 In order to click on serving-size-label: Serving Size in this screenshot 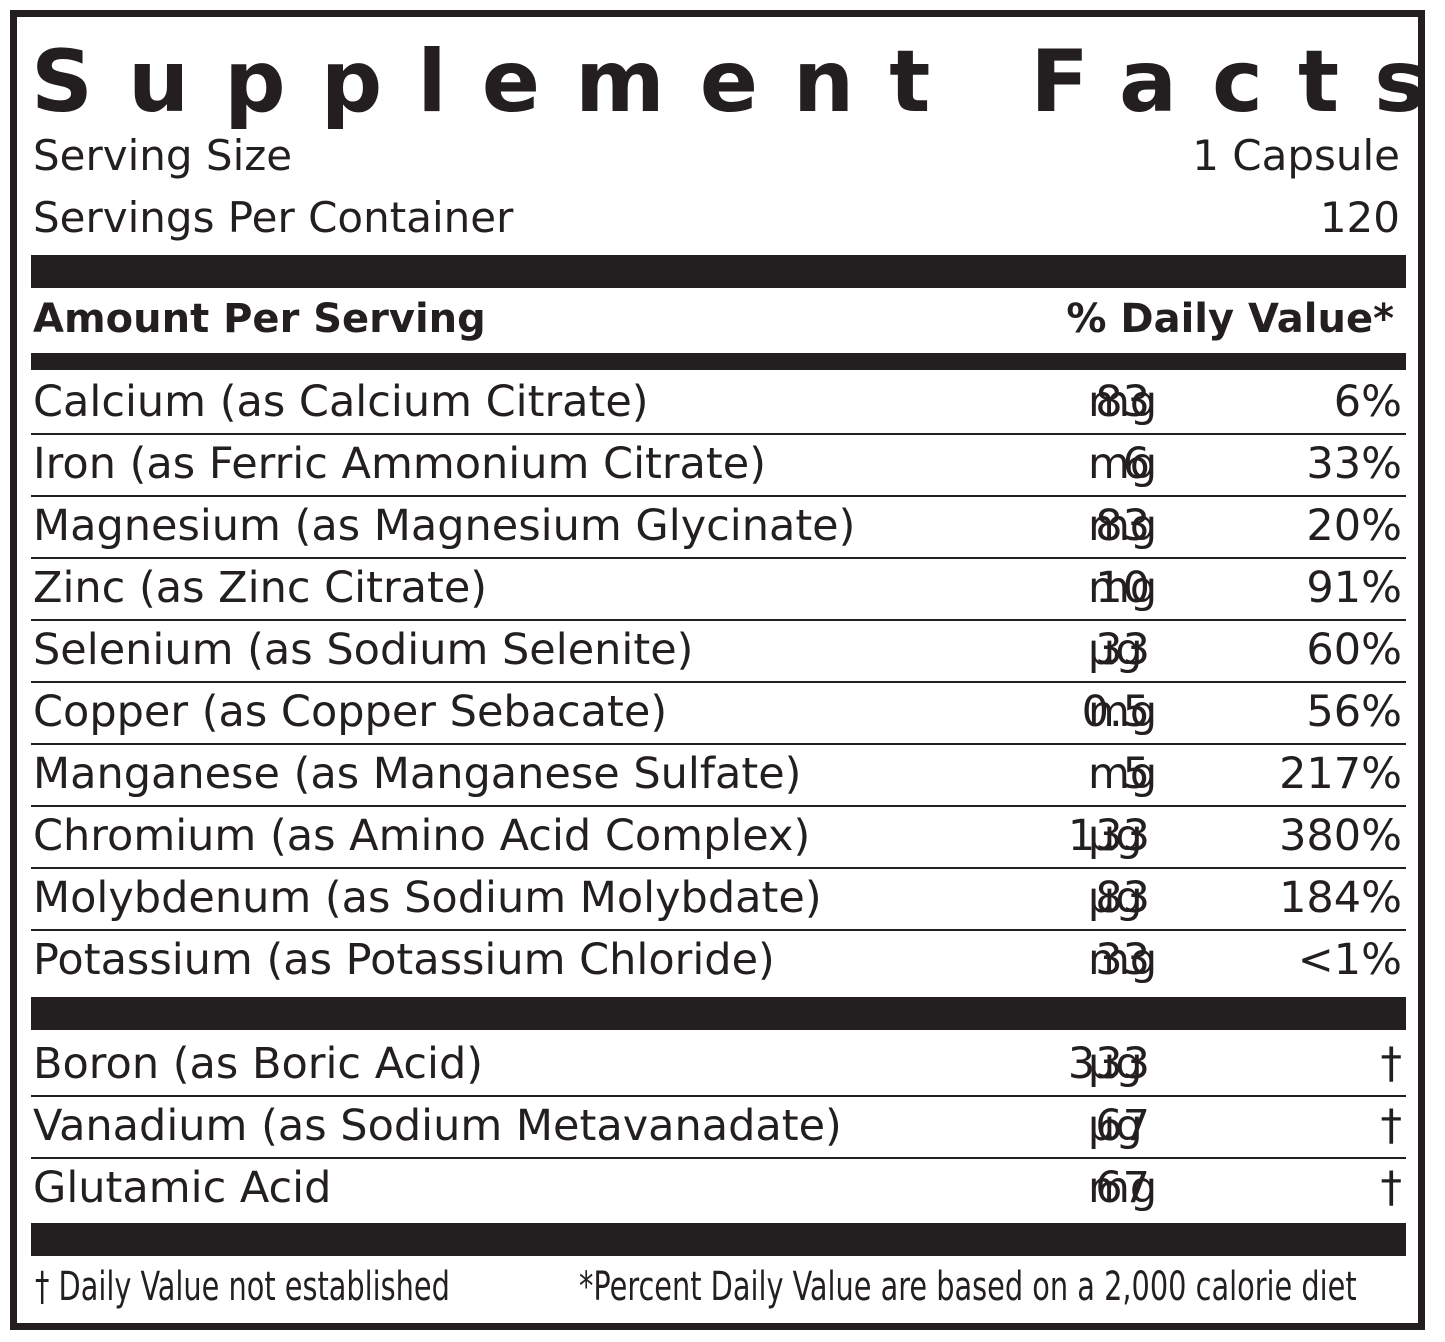, I will do `click(163, 155)`.